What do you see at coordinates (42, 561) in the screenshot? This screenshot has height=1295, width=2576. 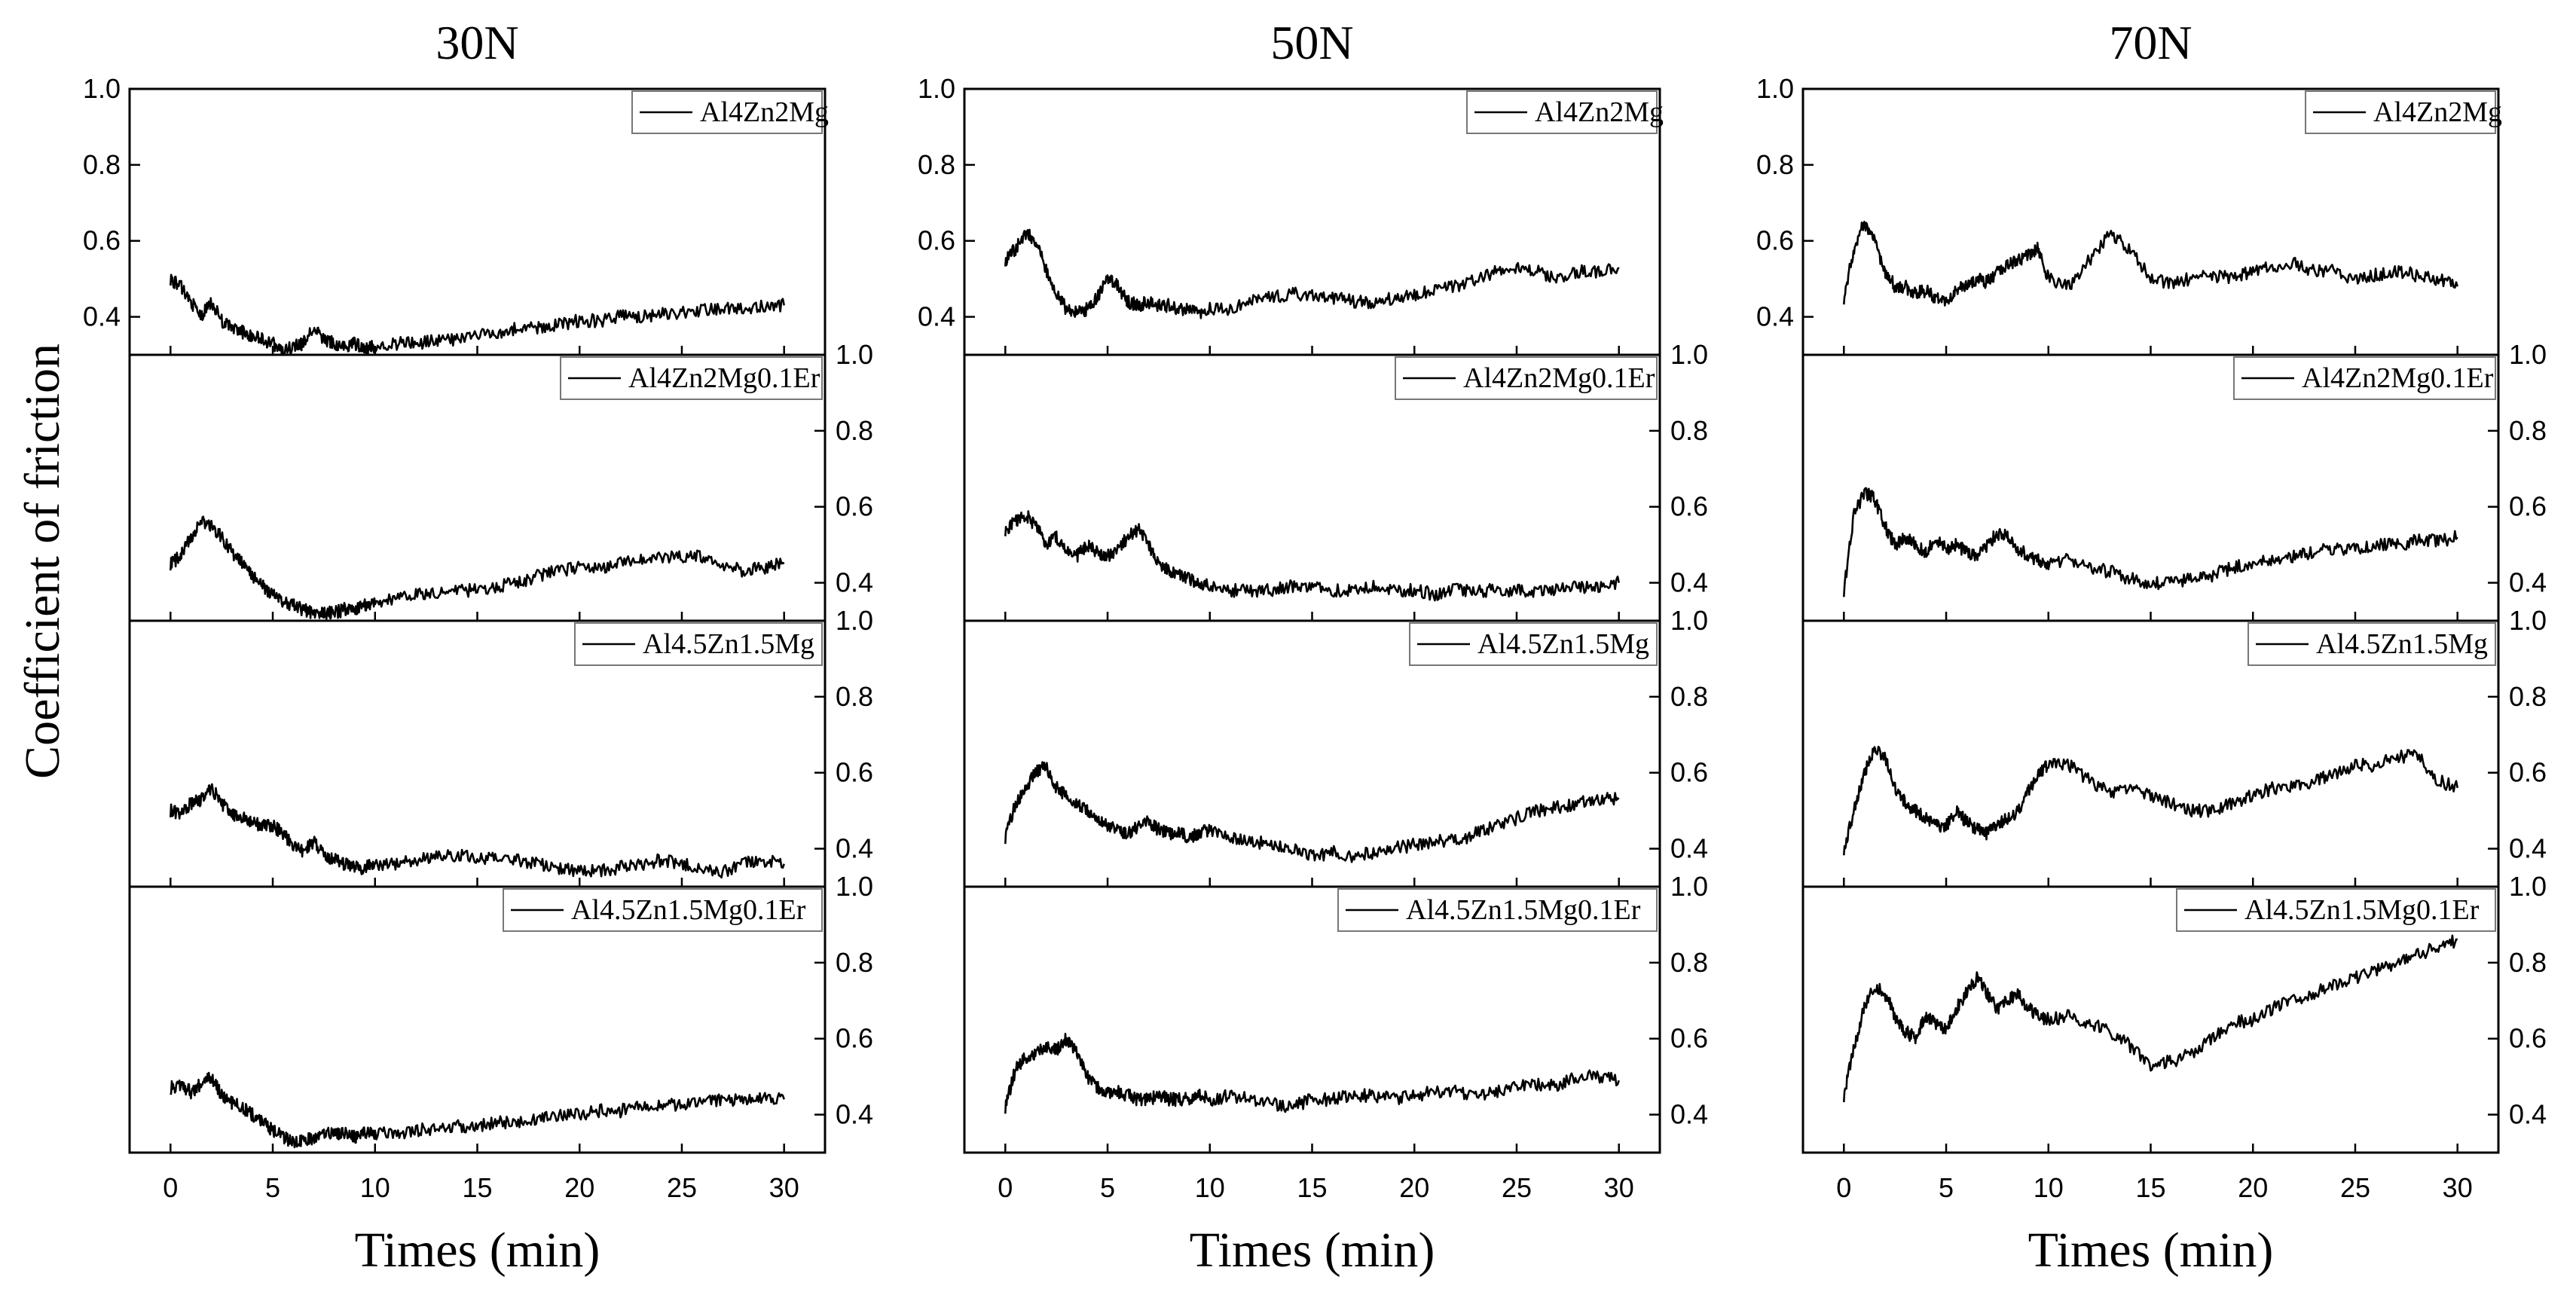 I see `y-axis-title: Coefficient of friction` at bounding box center [42, 561].